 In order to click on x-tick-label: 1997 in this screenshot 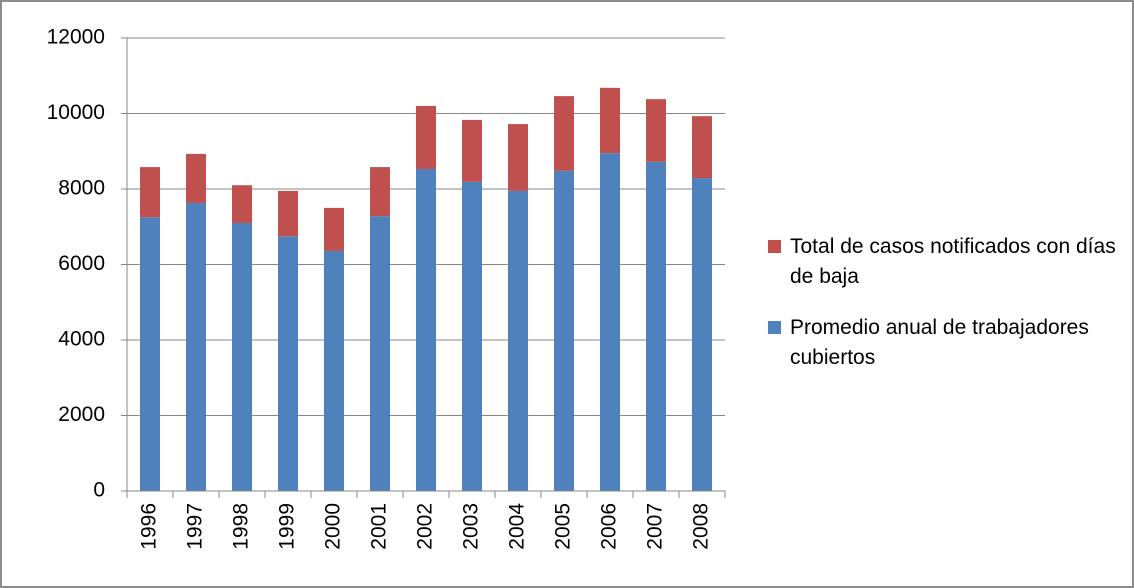, I will do `click(195, 526)`.